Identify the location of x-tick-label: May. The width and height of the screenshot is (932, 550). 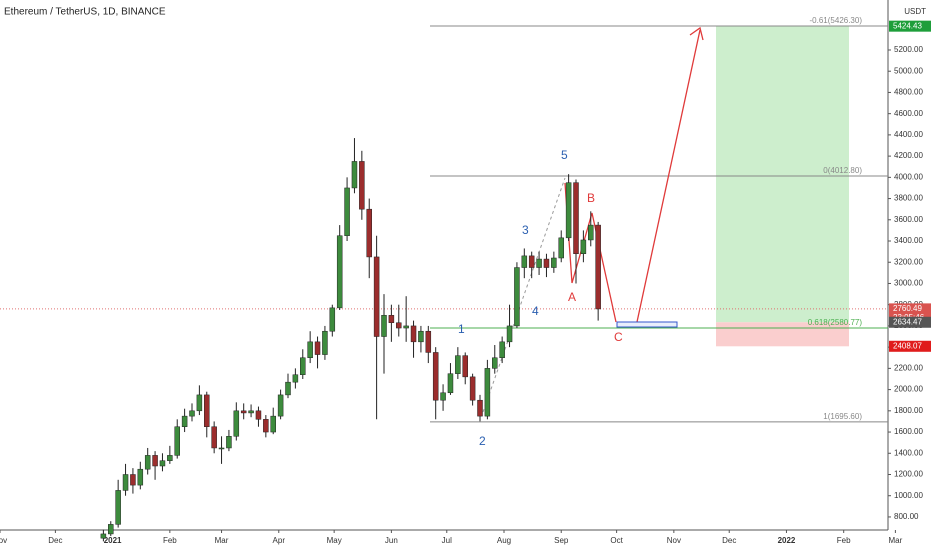
(334, 540).